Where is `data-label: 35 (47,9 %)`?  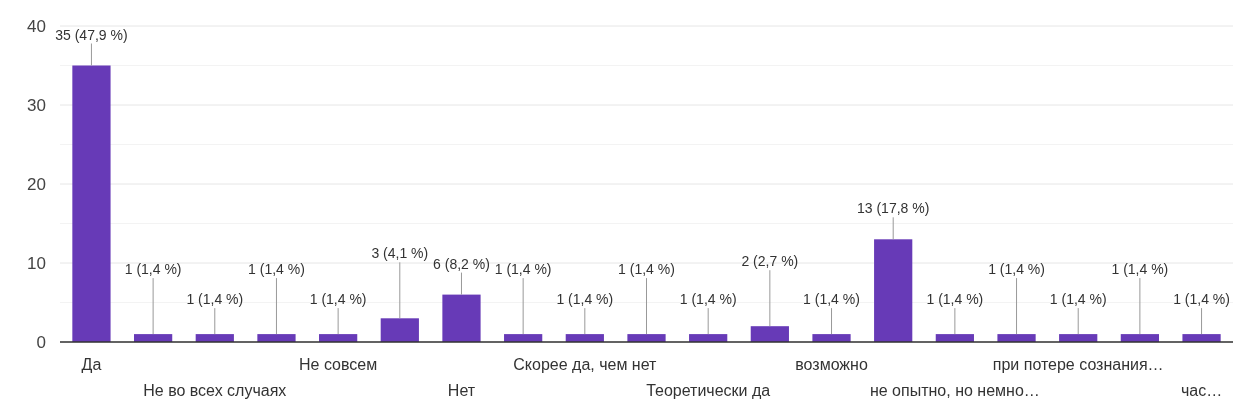
data-label: 35 (47,9 %) is located at coordinates (91, 34).